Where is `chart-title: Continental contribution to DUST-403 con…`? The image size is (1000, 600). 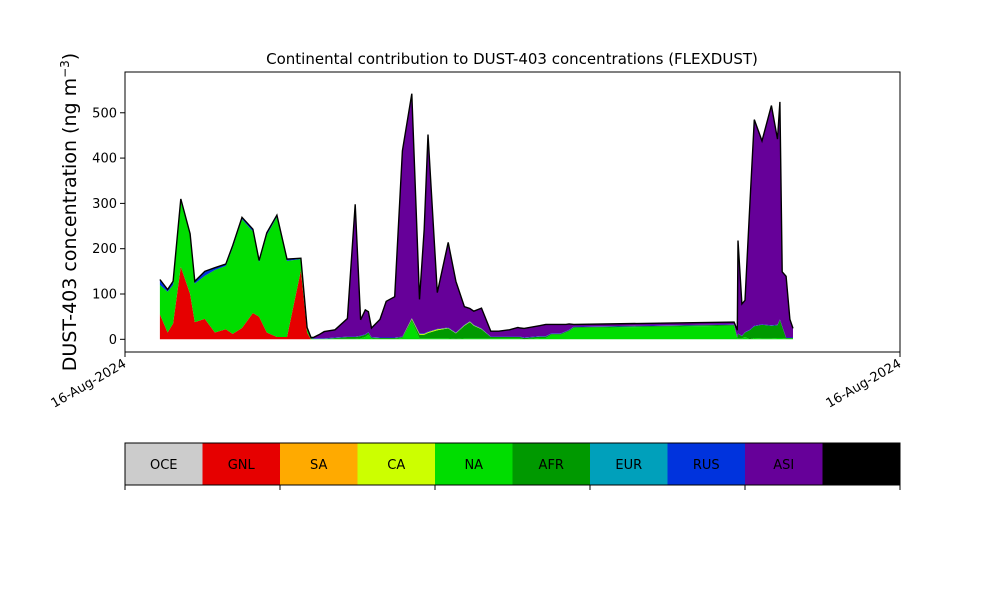
chart-title: Continental contribution to DUST-403 con… is located at coordinates (512, 59).